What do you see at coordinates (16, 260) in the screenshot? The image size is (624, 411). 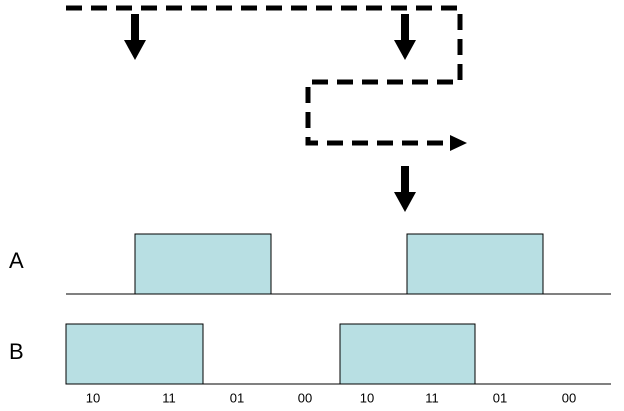 I see `row-label: A` at bounding box center [16, 260].